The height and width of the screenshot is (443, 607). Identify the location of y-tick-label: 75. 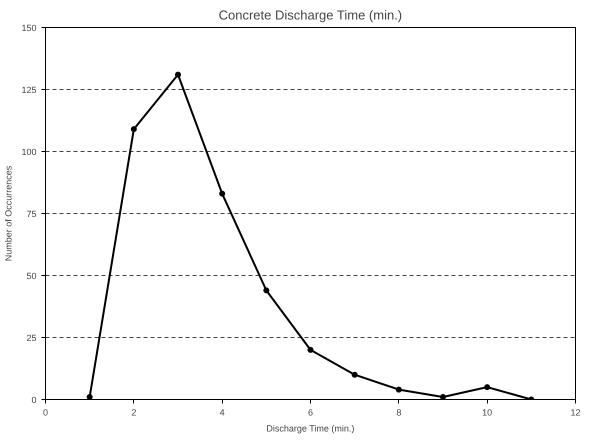
(31, 214).